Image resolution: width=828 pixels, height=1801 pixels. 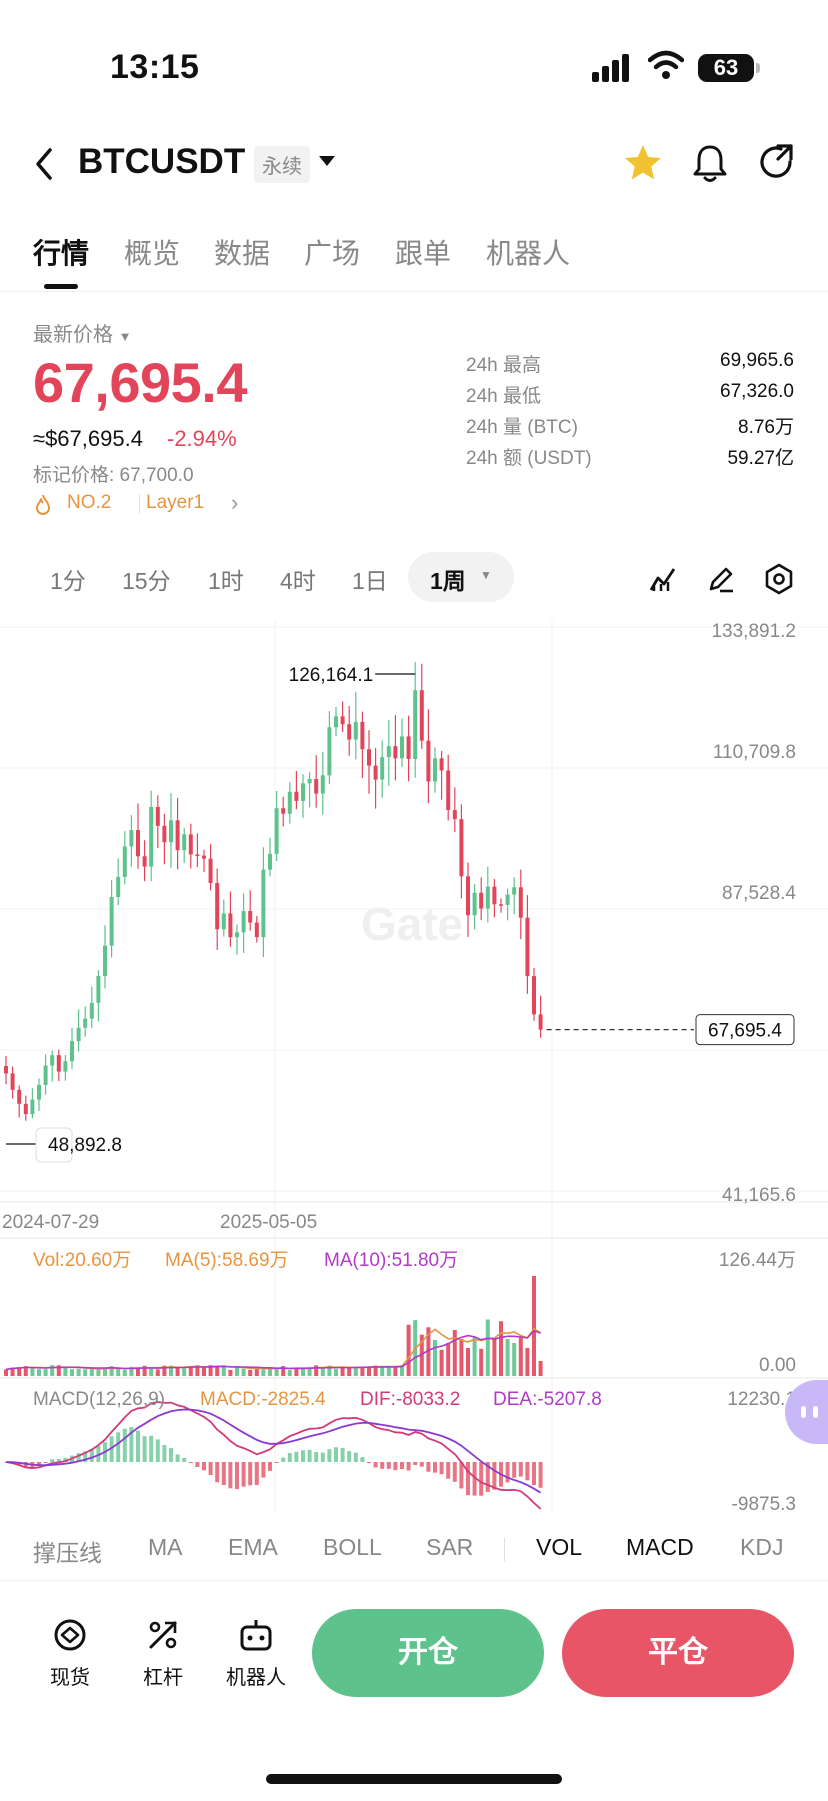 What do you see at coordinates (660, 1547) in the screenshot?
I see `indicator-macd: MACD` at bounding box center [660, 1547].